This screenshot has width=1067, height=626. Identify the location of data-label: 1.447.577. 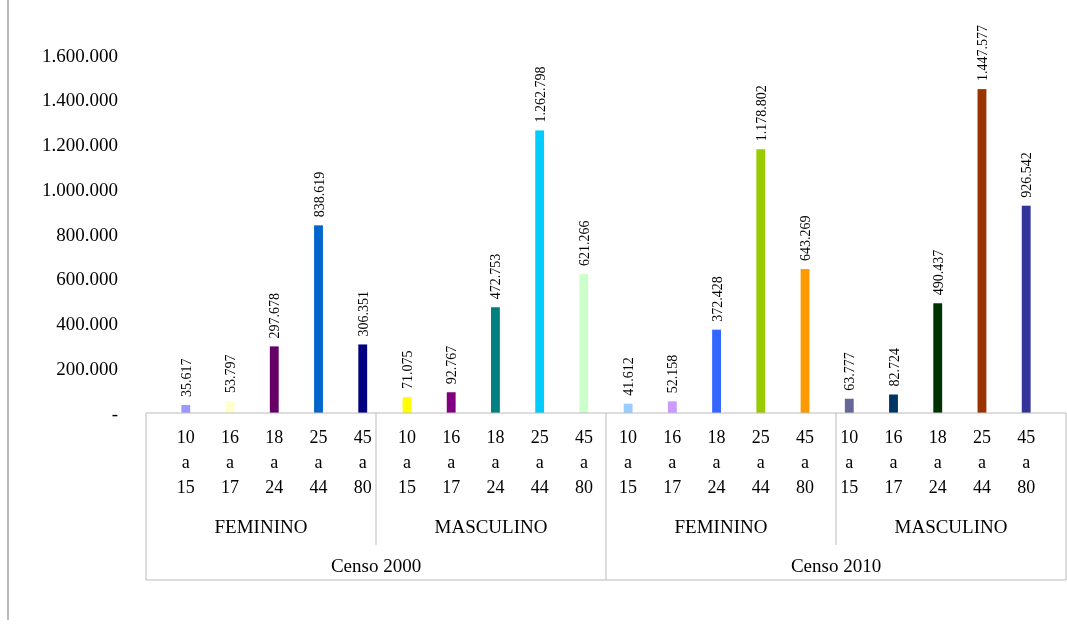
(982, 53).